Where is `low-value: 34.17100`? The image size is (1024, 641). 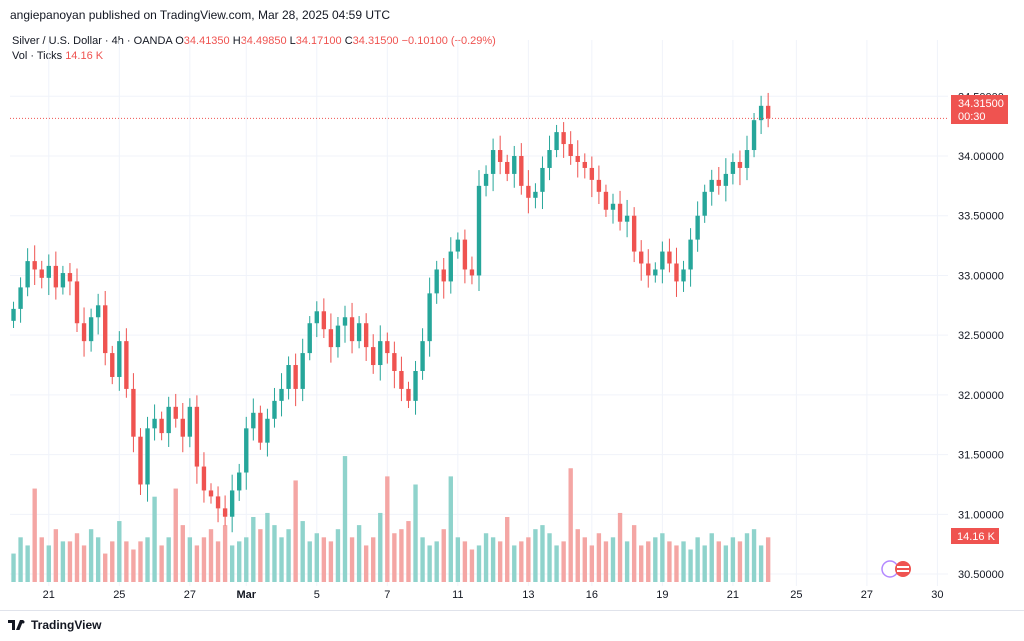
low-value: 34.17100 is located at coordinates (318, 41).